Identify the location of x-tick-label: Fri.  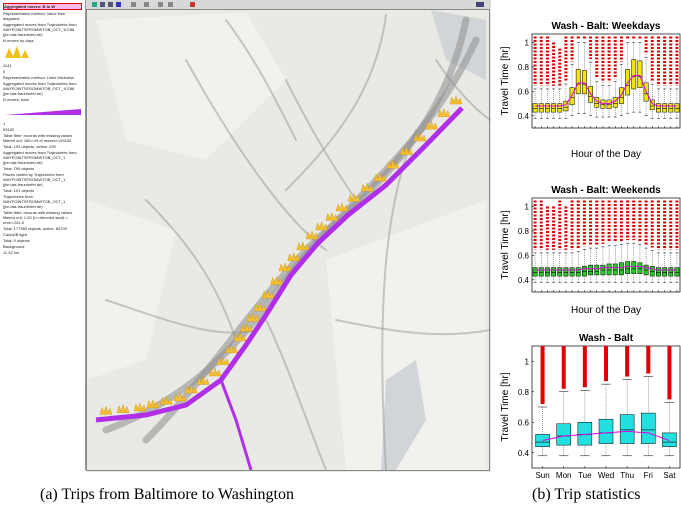
(649, 475).